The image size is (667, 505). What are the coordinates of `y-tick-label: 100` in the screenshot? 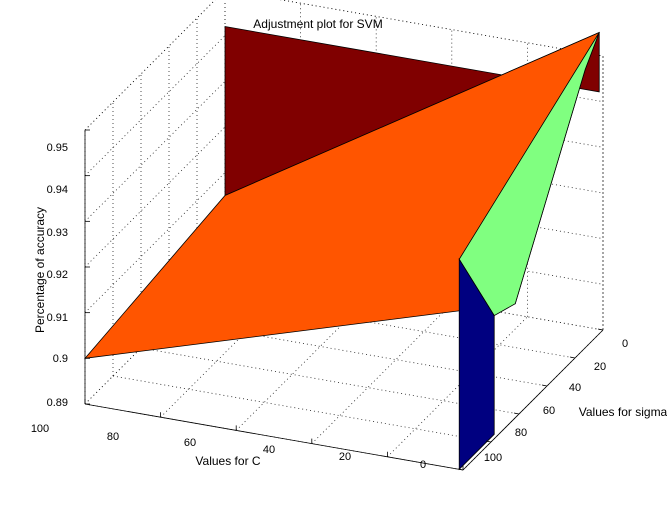 It's located at (493, 458).